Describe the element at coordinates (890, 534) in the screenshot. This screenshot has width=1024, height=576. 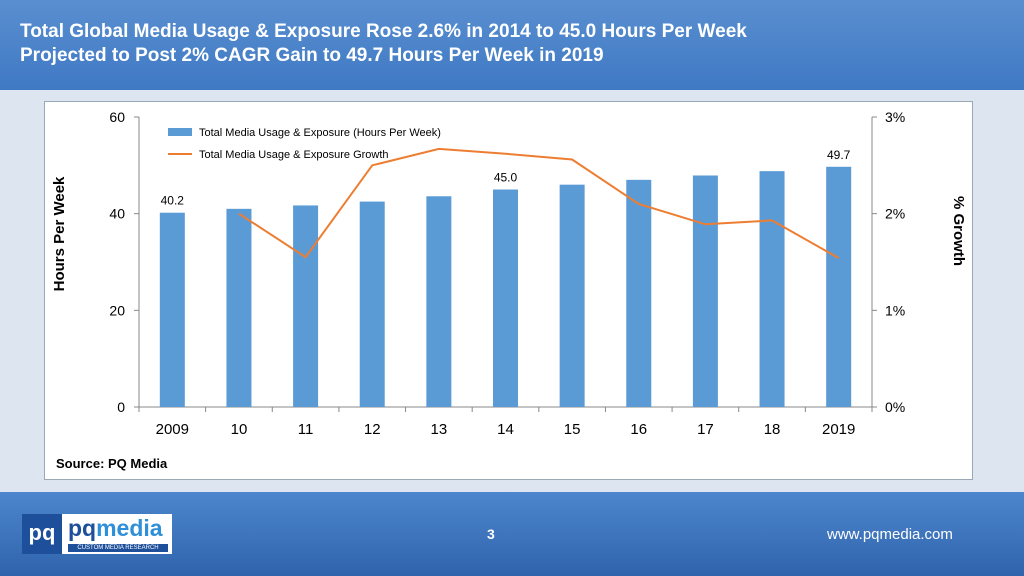
I see `website-link: www.pqmedia.com` at that location.